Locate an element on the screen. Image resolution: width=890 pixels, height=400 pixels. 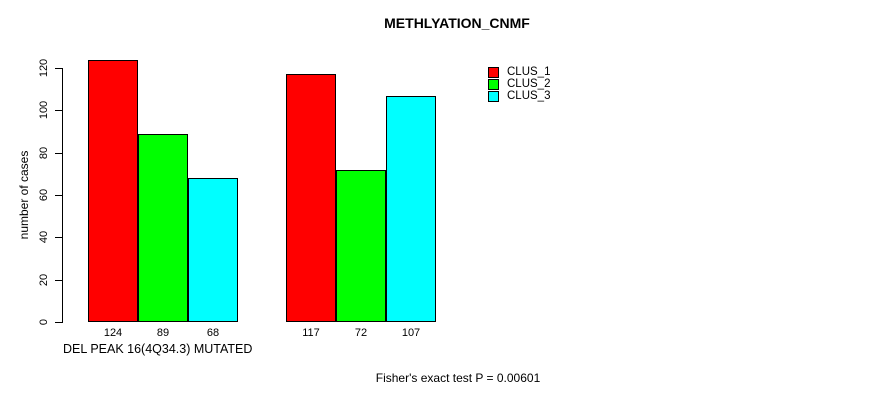
y-axis-tick-label: 120 is located at coordinates (44, 68).